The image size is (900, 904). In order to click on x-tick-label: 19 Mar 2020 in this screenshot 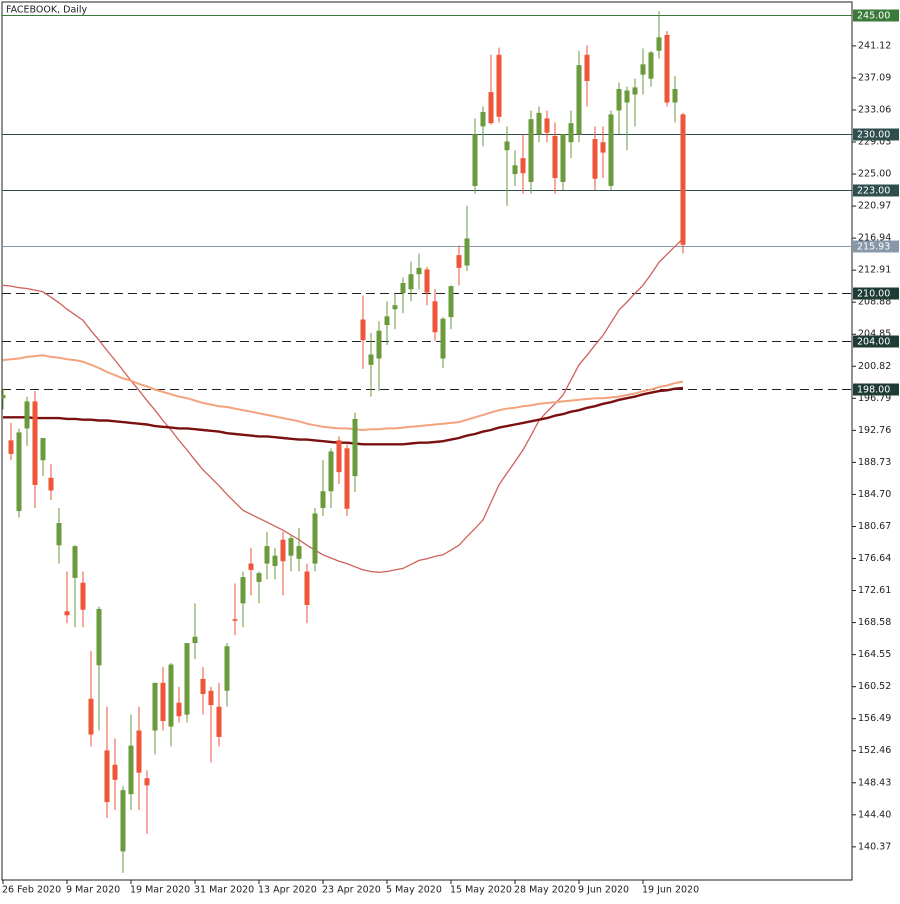, I will do `click(160, 890)`.